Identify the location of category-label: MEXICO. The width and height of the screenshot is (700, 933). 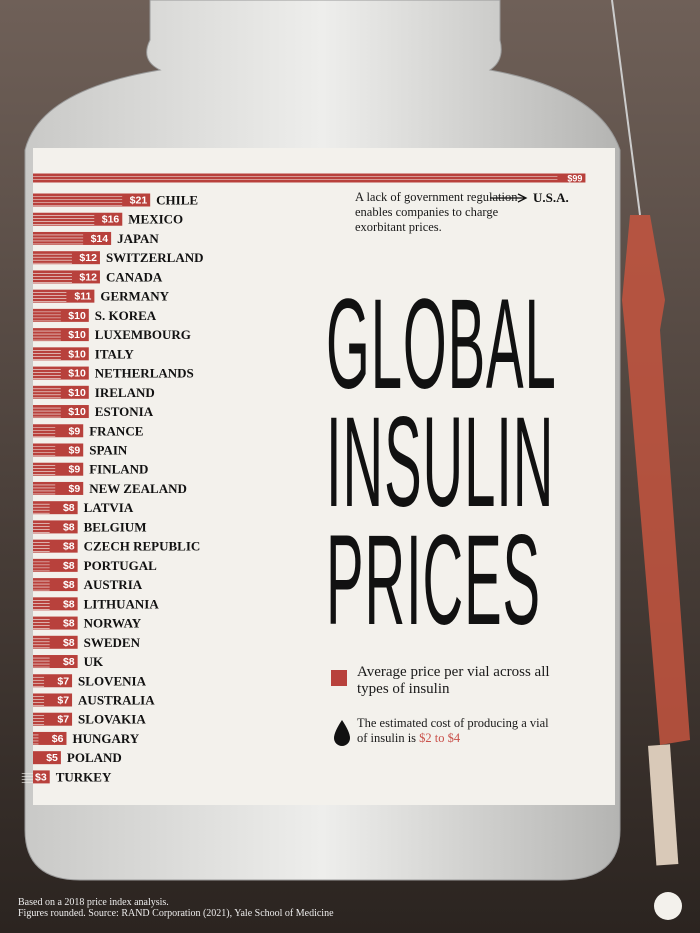
(155, 219).